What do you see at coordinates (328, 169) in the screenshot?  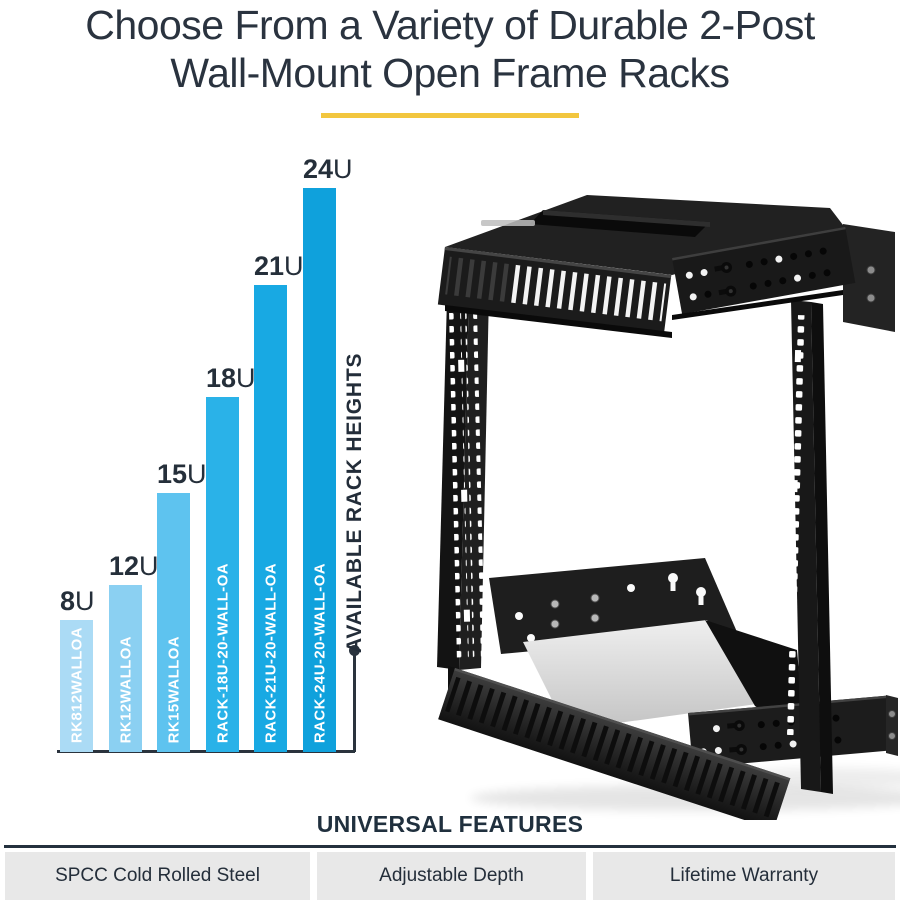 I see `bar-height-label: 24U` at bounding box center [328, 169].